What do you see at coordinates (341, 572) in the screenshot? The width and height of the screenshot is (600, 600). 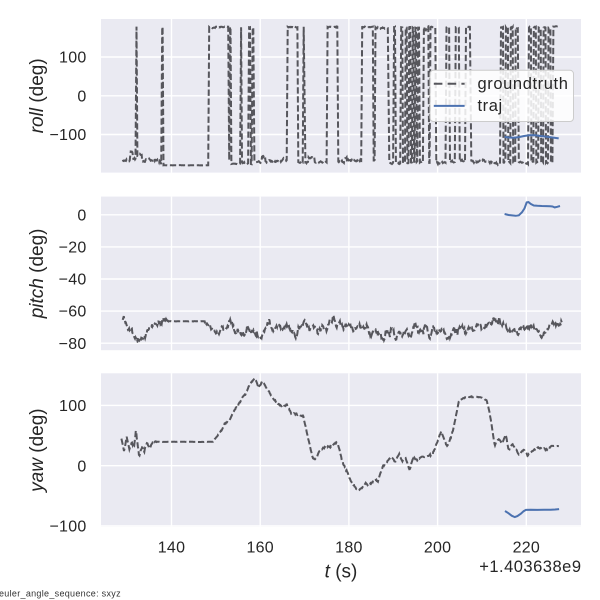 I see `svg-text: t (s)` at bounding box center [341, 572].